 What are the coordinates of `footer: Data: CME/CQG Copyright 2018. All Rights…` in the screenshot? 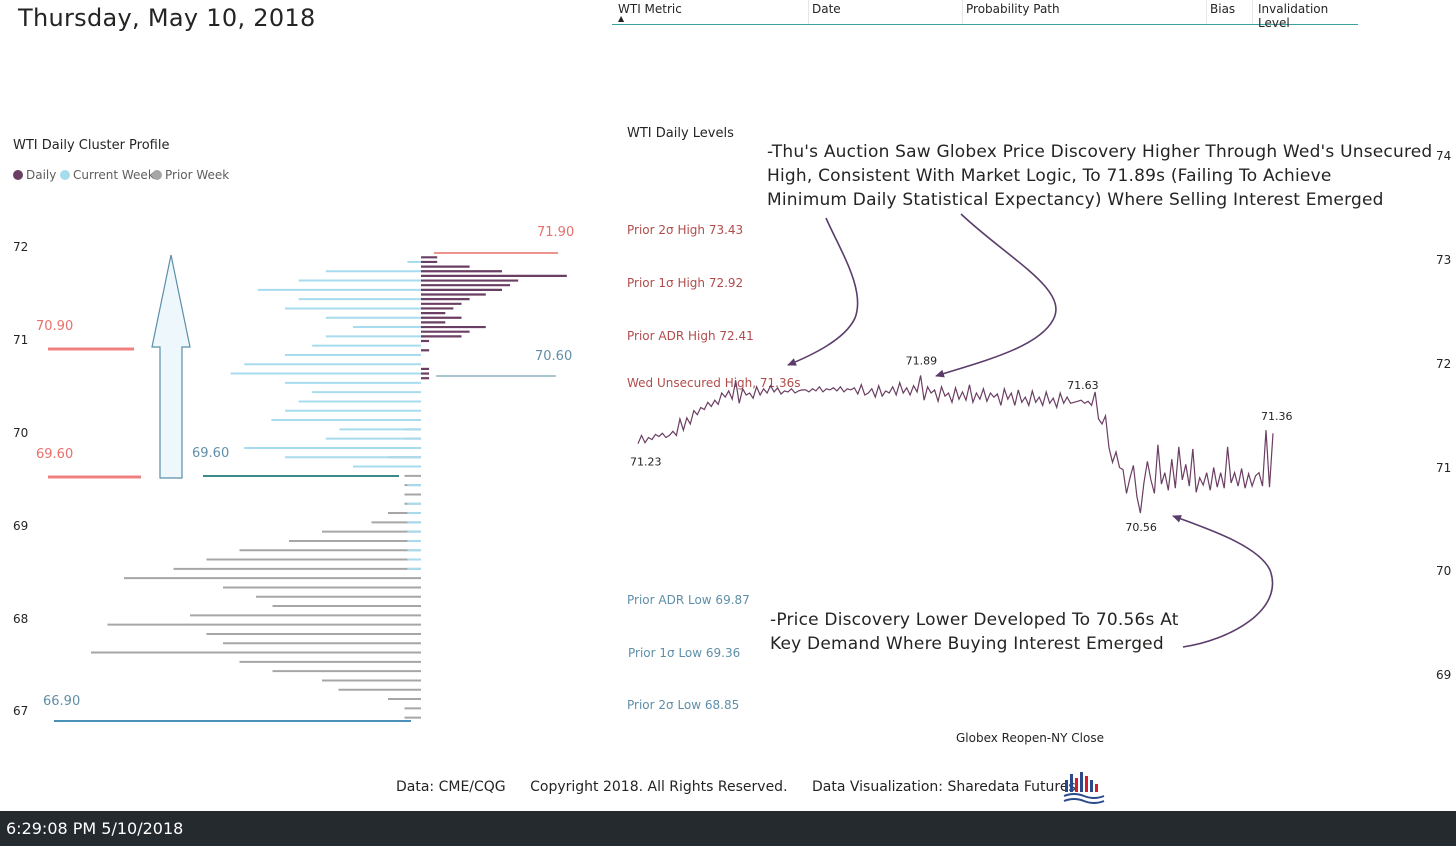 It's located at (746, 787).